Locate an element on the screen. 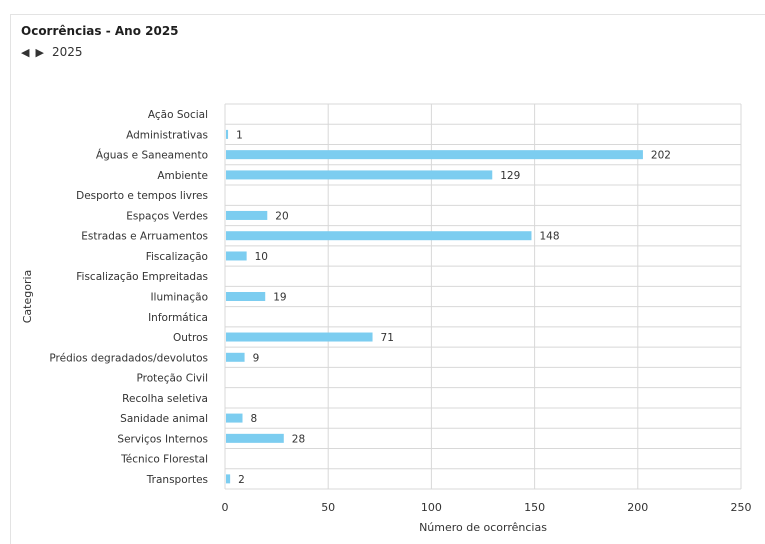 The height and width of the screenshot is (544, 765). x-tick-label: 200 is located at coordinates (637, 507).